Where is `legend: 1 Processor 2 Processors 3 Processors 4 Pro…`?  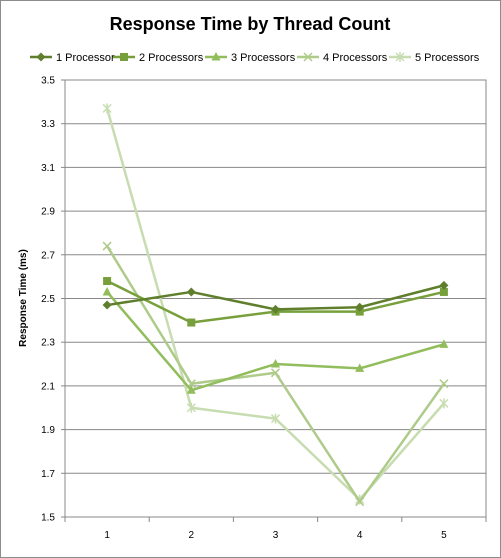 legend: 1 Processor 2 Processors 3 Processors 4 Pro… is located at coordinates (255, 58).